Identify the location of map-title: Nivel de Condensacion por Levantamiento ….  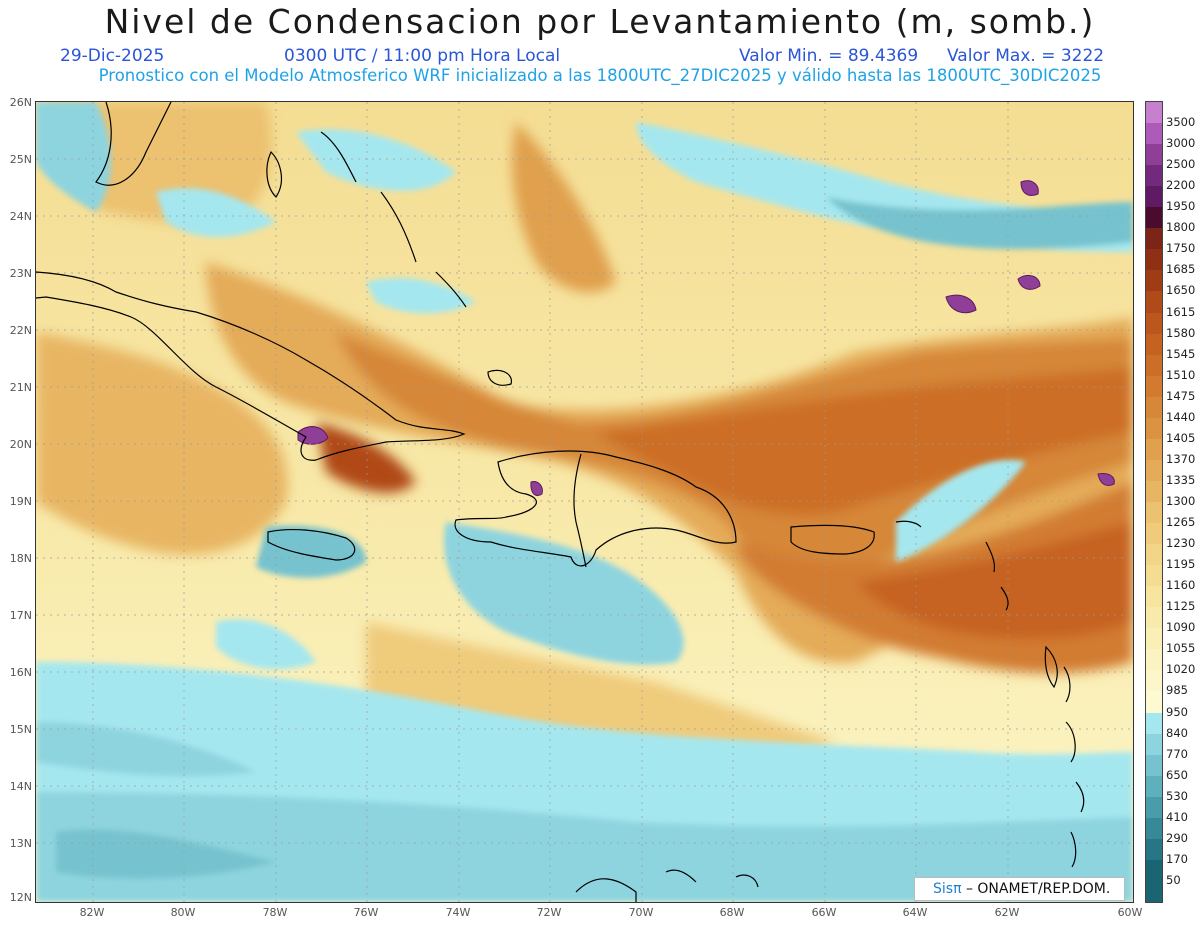
(600, 21).